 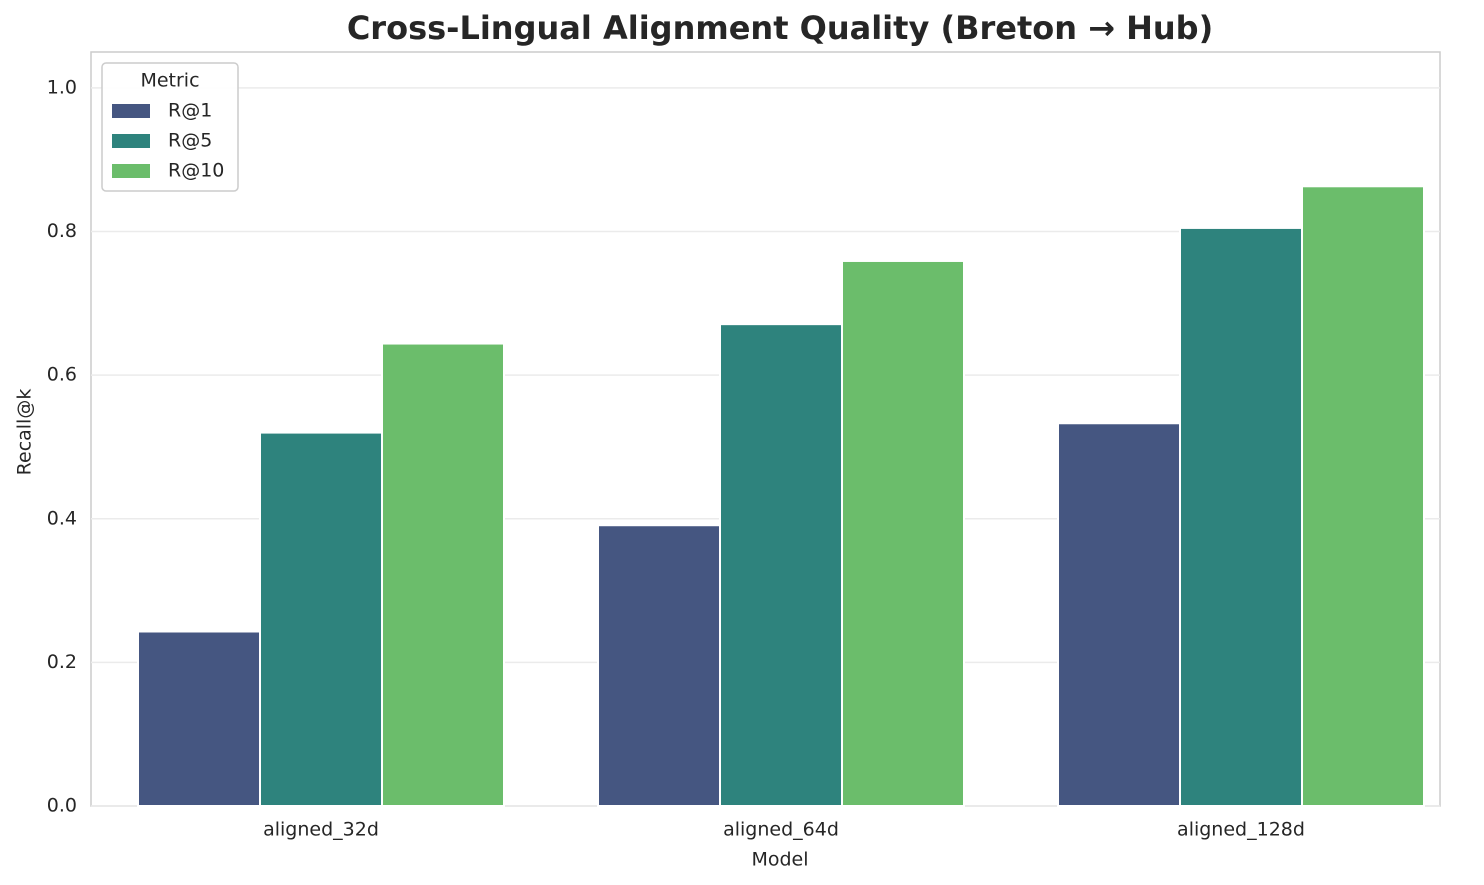 What do you see at coordinates (779, 860) in the screenshot?
I see `x-axis-label: Model` at bounding box center [779, 860].